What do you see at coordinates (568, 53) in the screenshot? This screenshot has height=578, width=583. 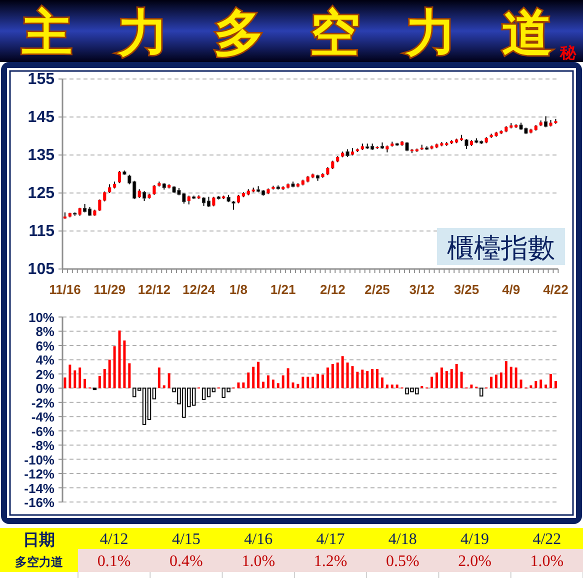 I see `chart-subtitle: 秘` at bounding box center [568, 53].